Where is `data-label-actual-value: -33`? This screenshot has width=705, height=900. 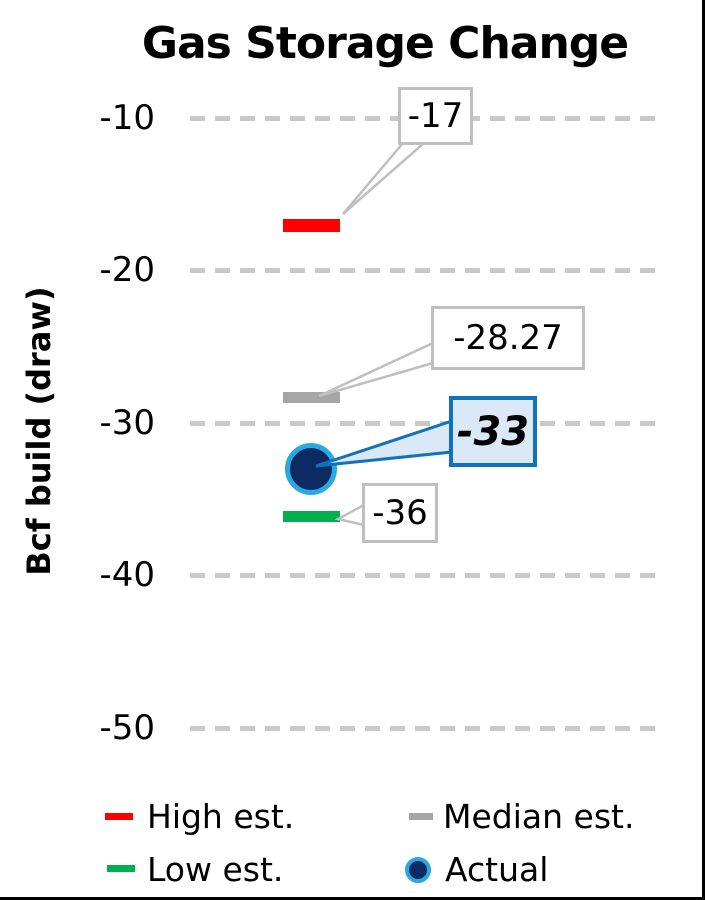
data-label-actual-value: -33 is located at coordinates (493, 431).